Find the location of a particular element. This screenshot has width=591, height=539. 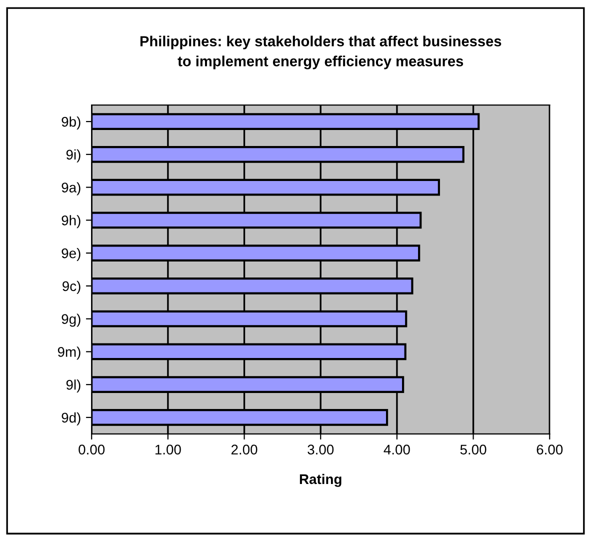

y-tick-label: 9e) is located at coordinates (71, 254).